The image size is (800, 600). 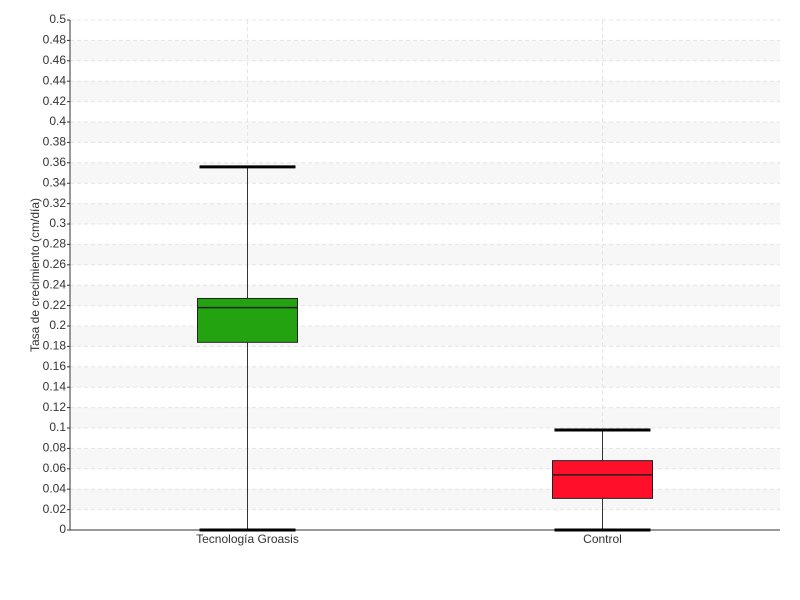 What do you see at coordinates (55, 488) in the screenshot?
I see `y-tick-label: 0.04` at bounding box center [55, 488].